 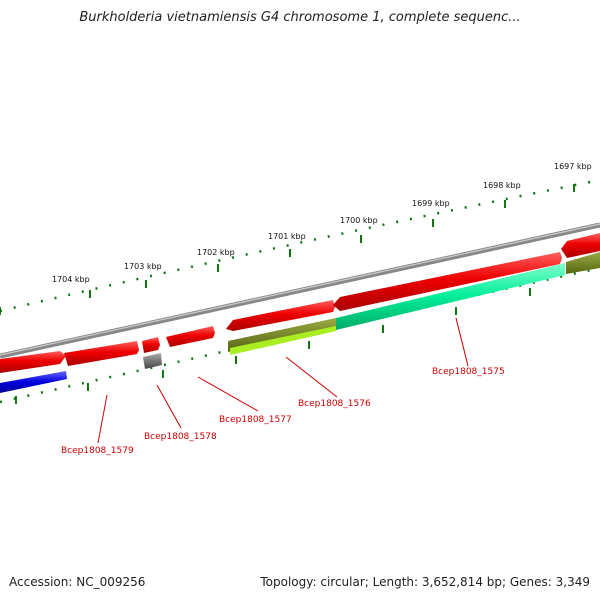 What do you see at coordinates (77, 582) in the screenshot?
I see `accession-text: Accession: NC_009256` at bounding box center [77, 582].